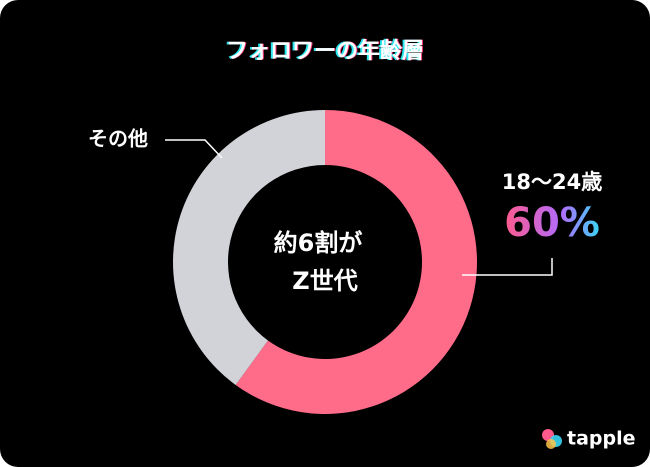 Image resolution: width=650 pixels, height=467 pixels. What do you see at coordinates (324, 281) in the screenshot?
I see `center-text: Z世代` at bounding box center [324, 281].